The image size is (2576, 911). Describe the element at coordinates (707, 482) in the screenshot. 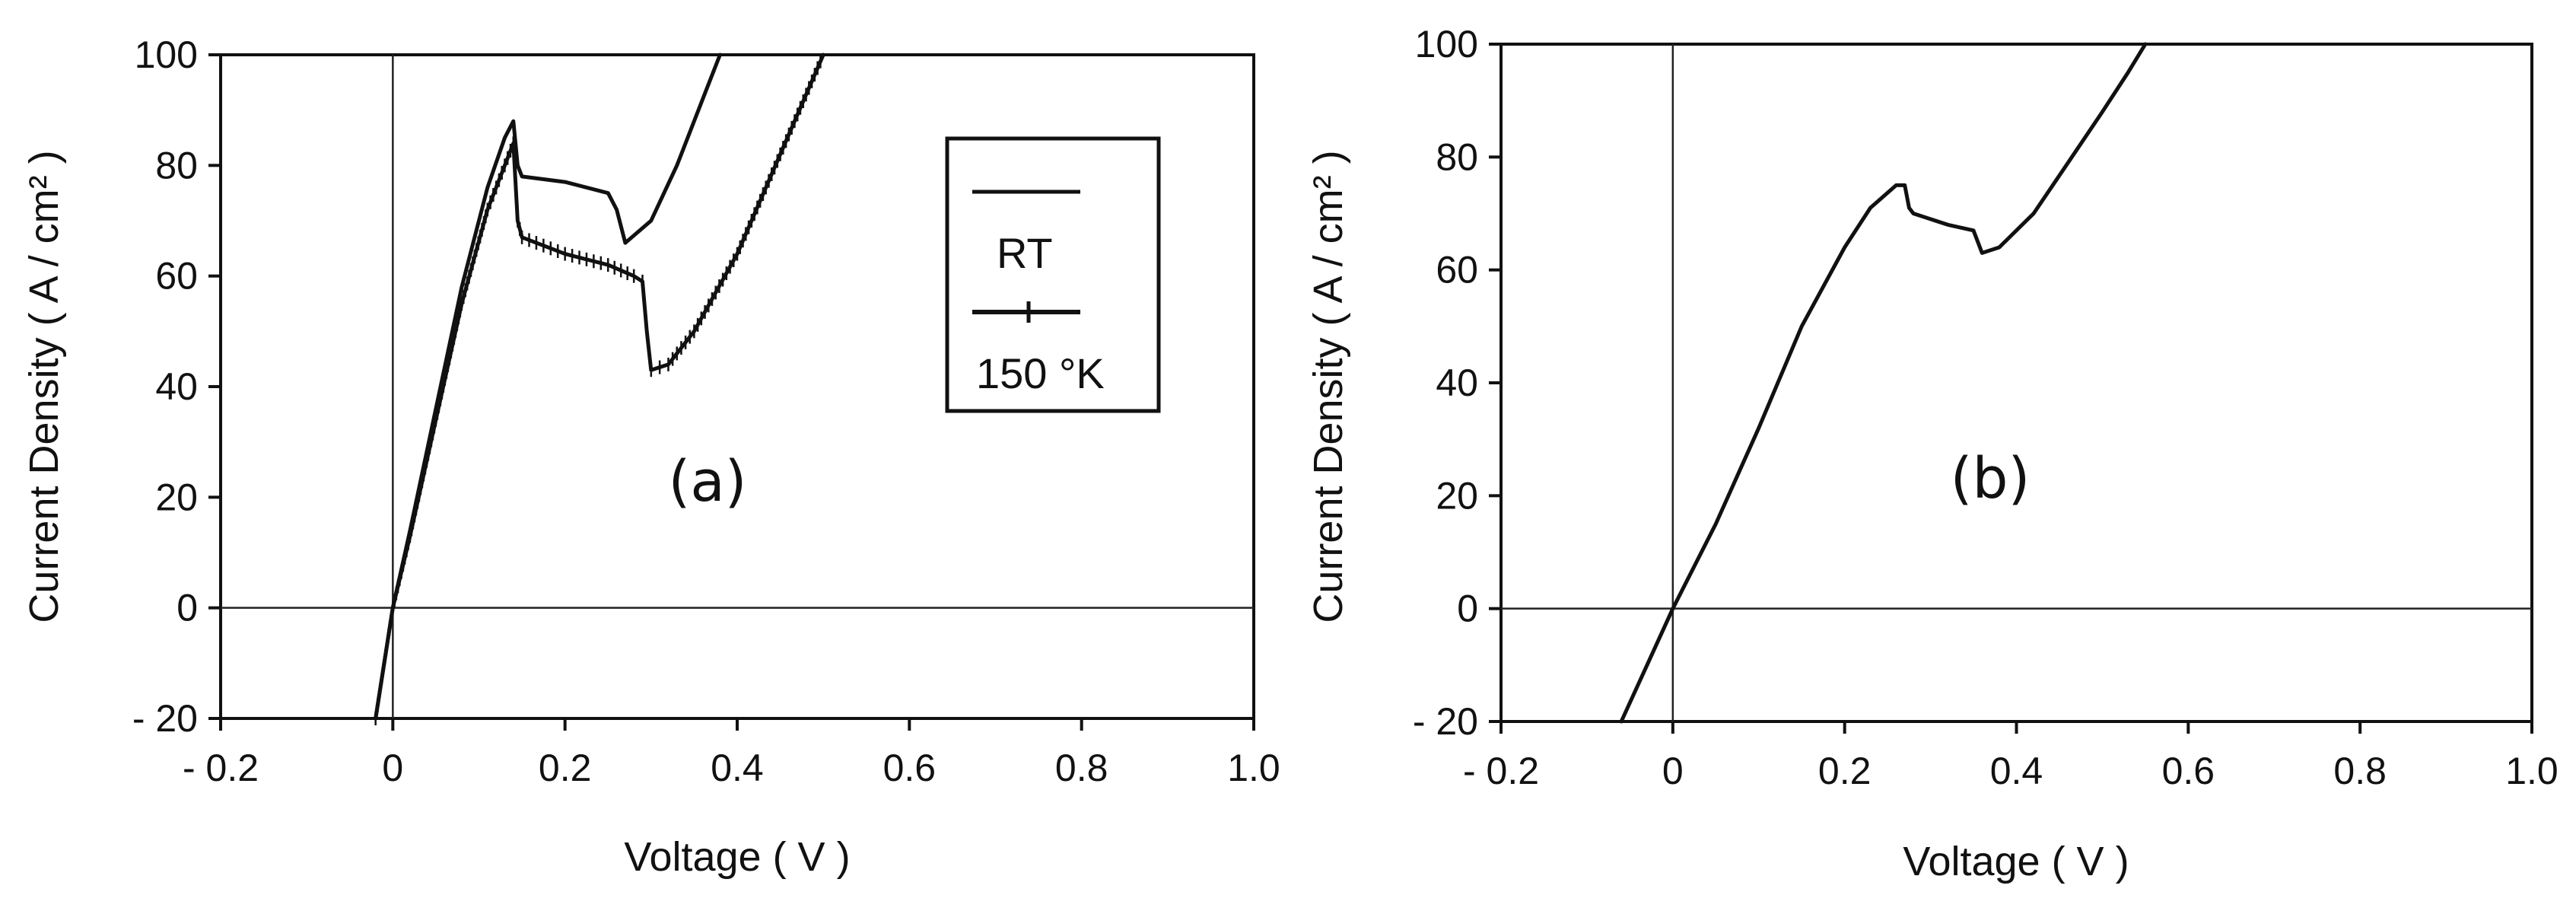

I see `panel-a-label: (a)` at that location.